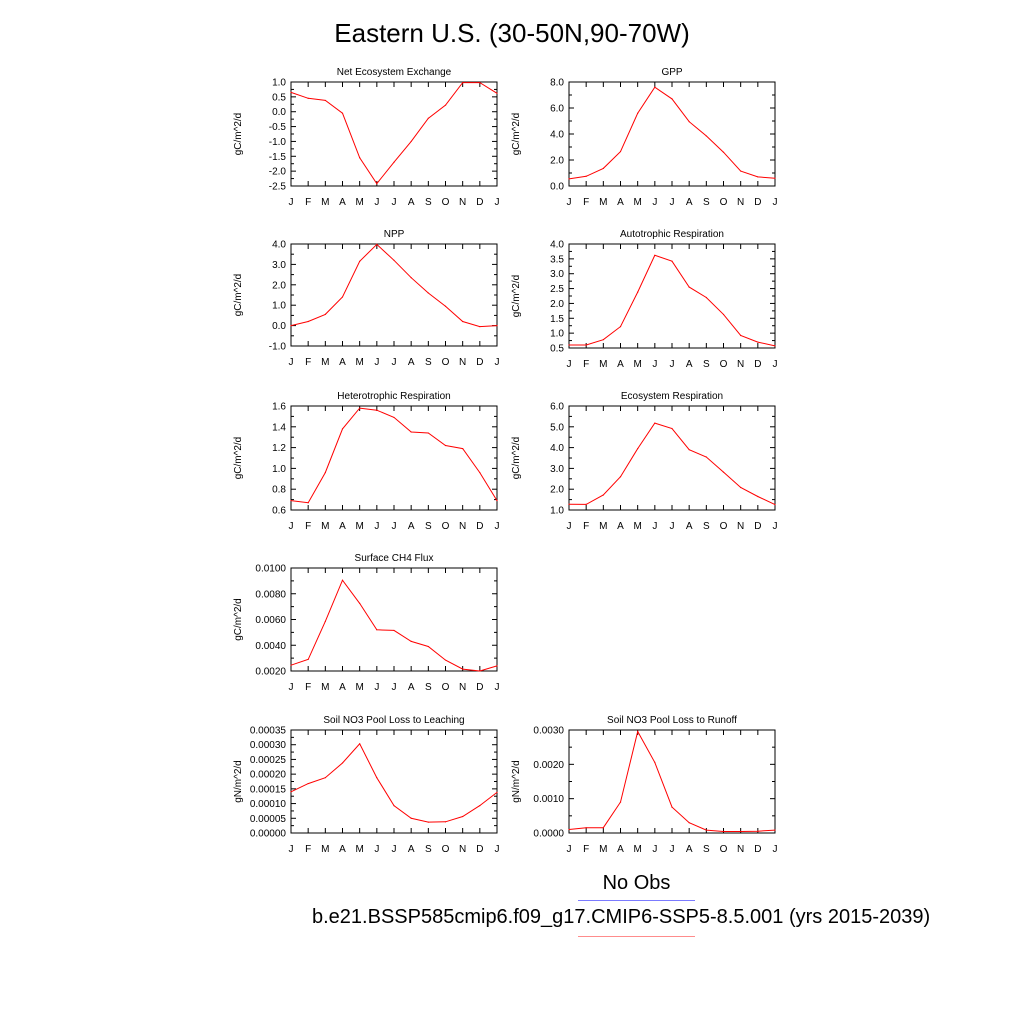 This screenshot has width=1024, height=1024. I want to click on y-tick-label: -0.5, so click(278, 127).